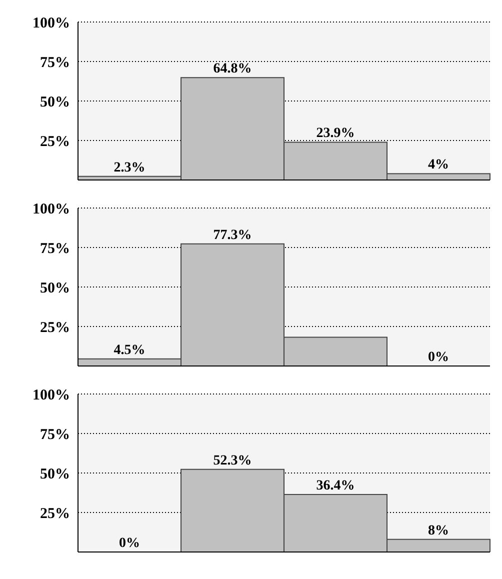  What do you see at coordinates (335, 134) in the screenshot?
I see `data-label: 23.9%` at bounding box center [335, 134].